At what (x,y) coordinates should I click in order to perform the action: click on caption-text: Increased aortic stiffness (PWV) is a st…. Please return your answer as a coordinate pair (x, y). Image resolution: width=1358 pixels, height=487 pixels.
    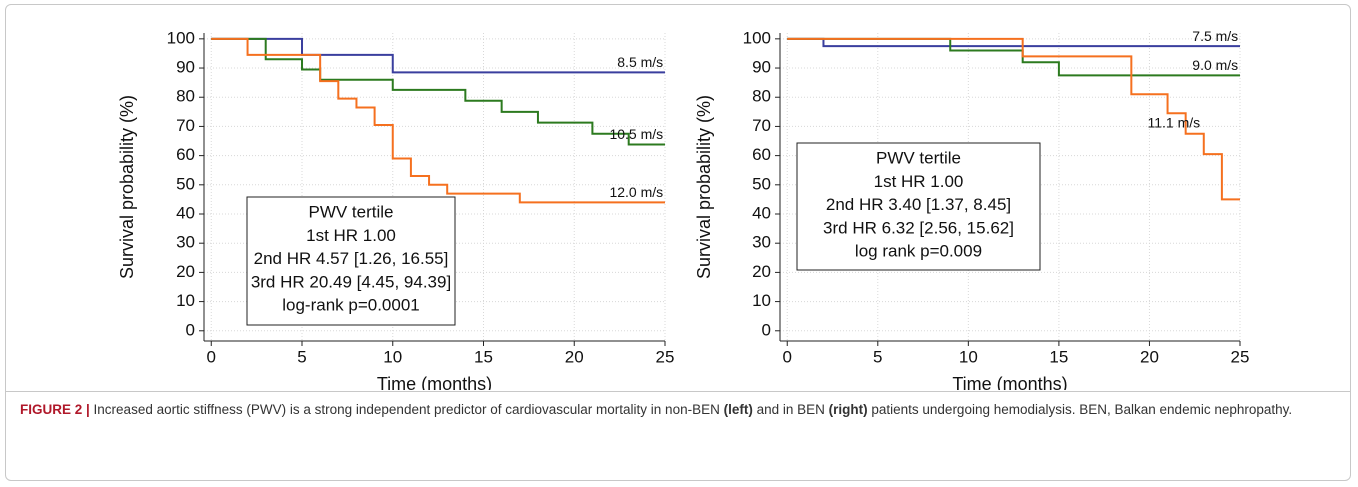
    Looking at the image, I should click on (406, 409).